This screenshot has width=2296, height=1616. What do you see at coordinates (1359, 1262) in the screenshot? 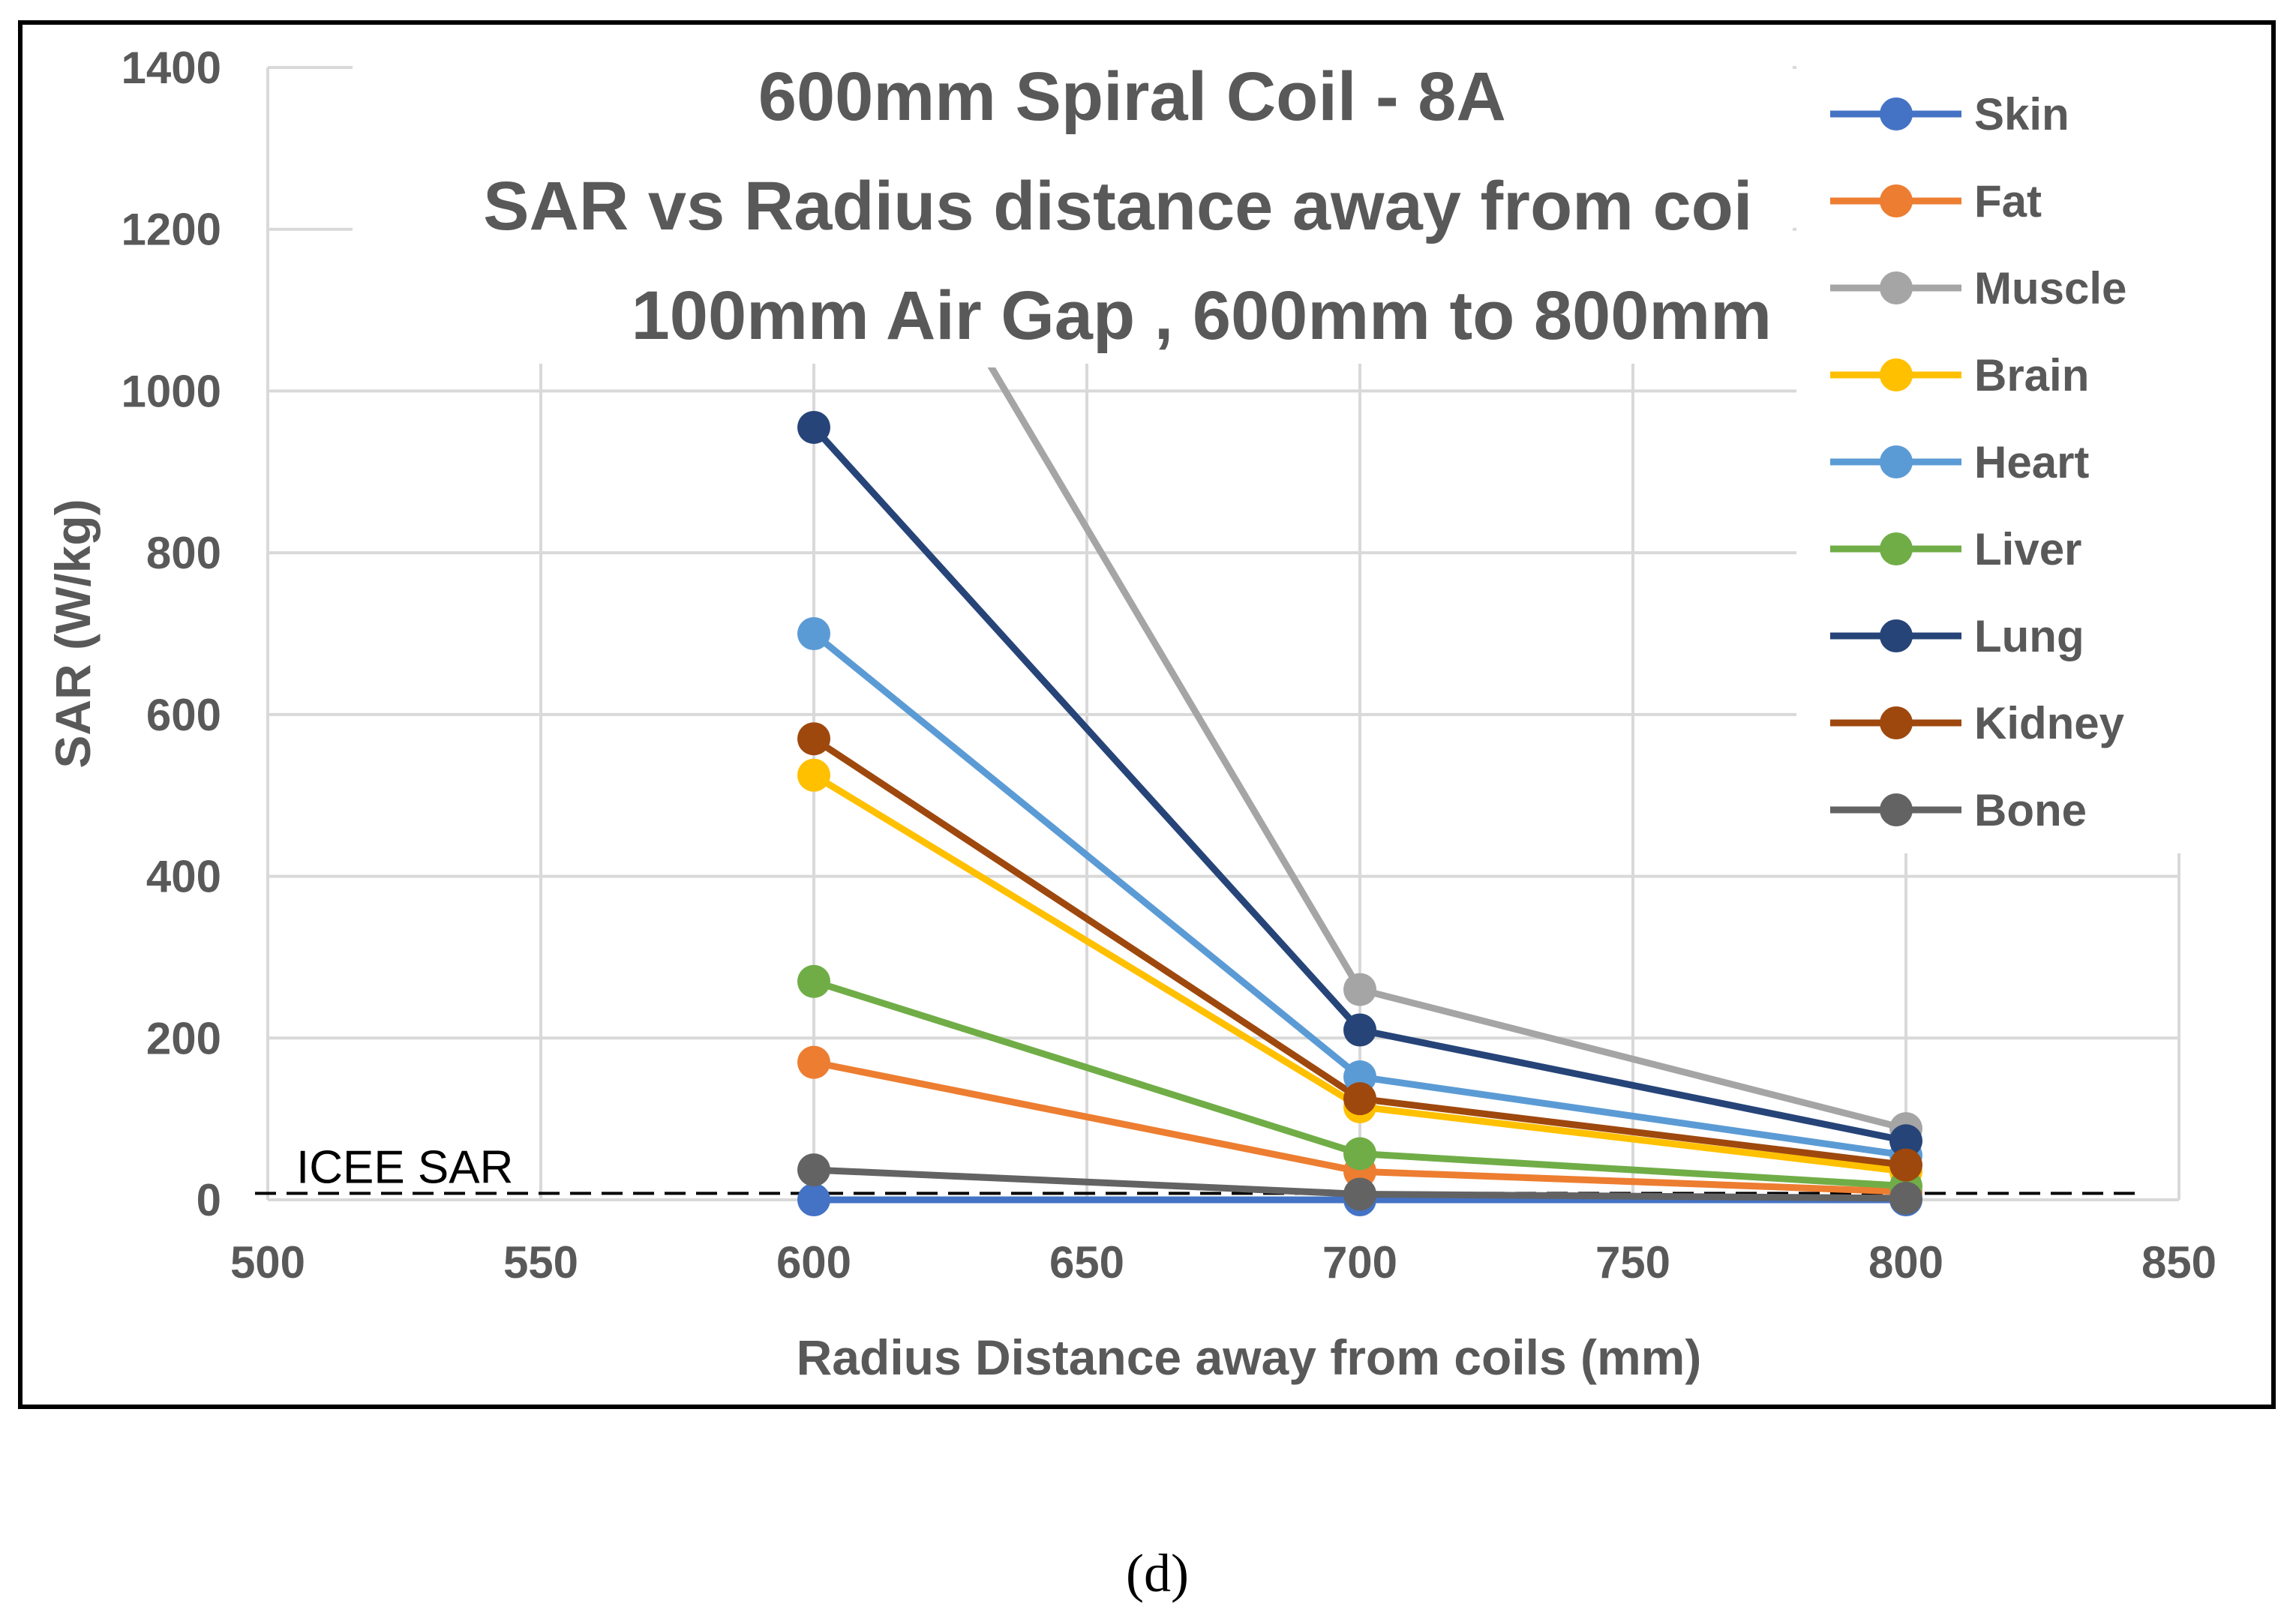
I see `x-tick-label: 700` at bounding box center [1359, 1262].